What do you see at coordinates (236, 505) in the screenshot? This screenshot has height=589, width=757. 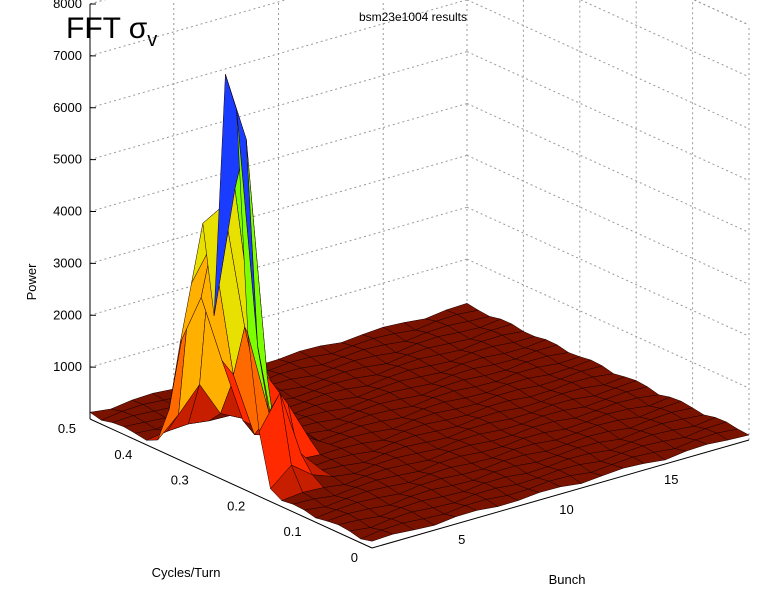 I see `y-tick-label: 0.2` at bounding box center [236, 505].